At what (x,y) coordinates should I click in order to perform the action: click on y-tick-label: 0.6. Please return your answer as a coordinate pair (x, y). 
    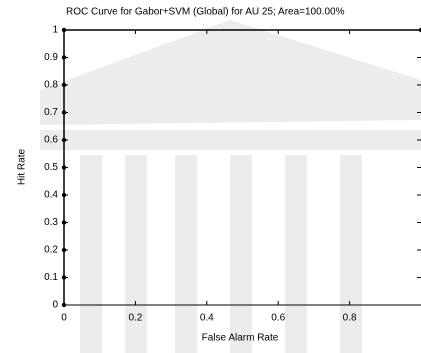
    Looking at the image, I should click on (51, 140).